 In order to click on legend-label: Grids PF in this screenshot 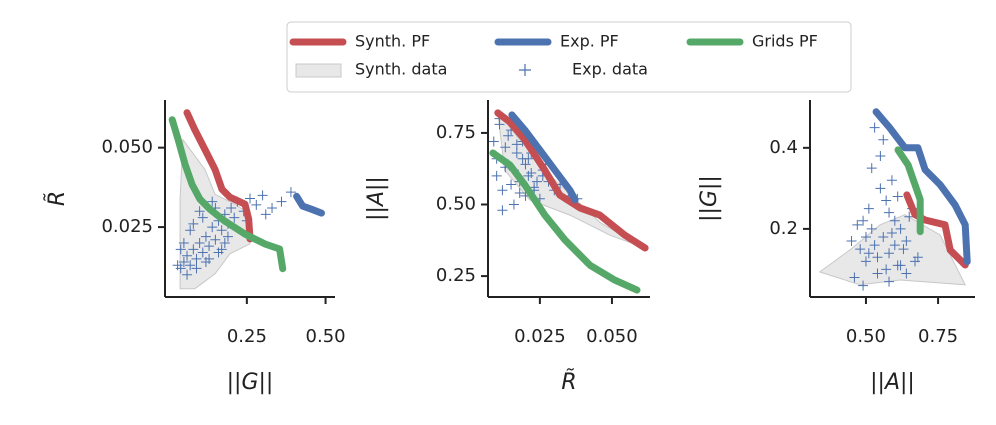, I will do `click(785, 41)`.